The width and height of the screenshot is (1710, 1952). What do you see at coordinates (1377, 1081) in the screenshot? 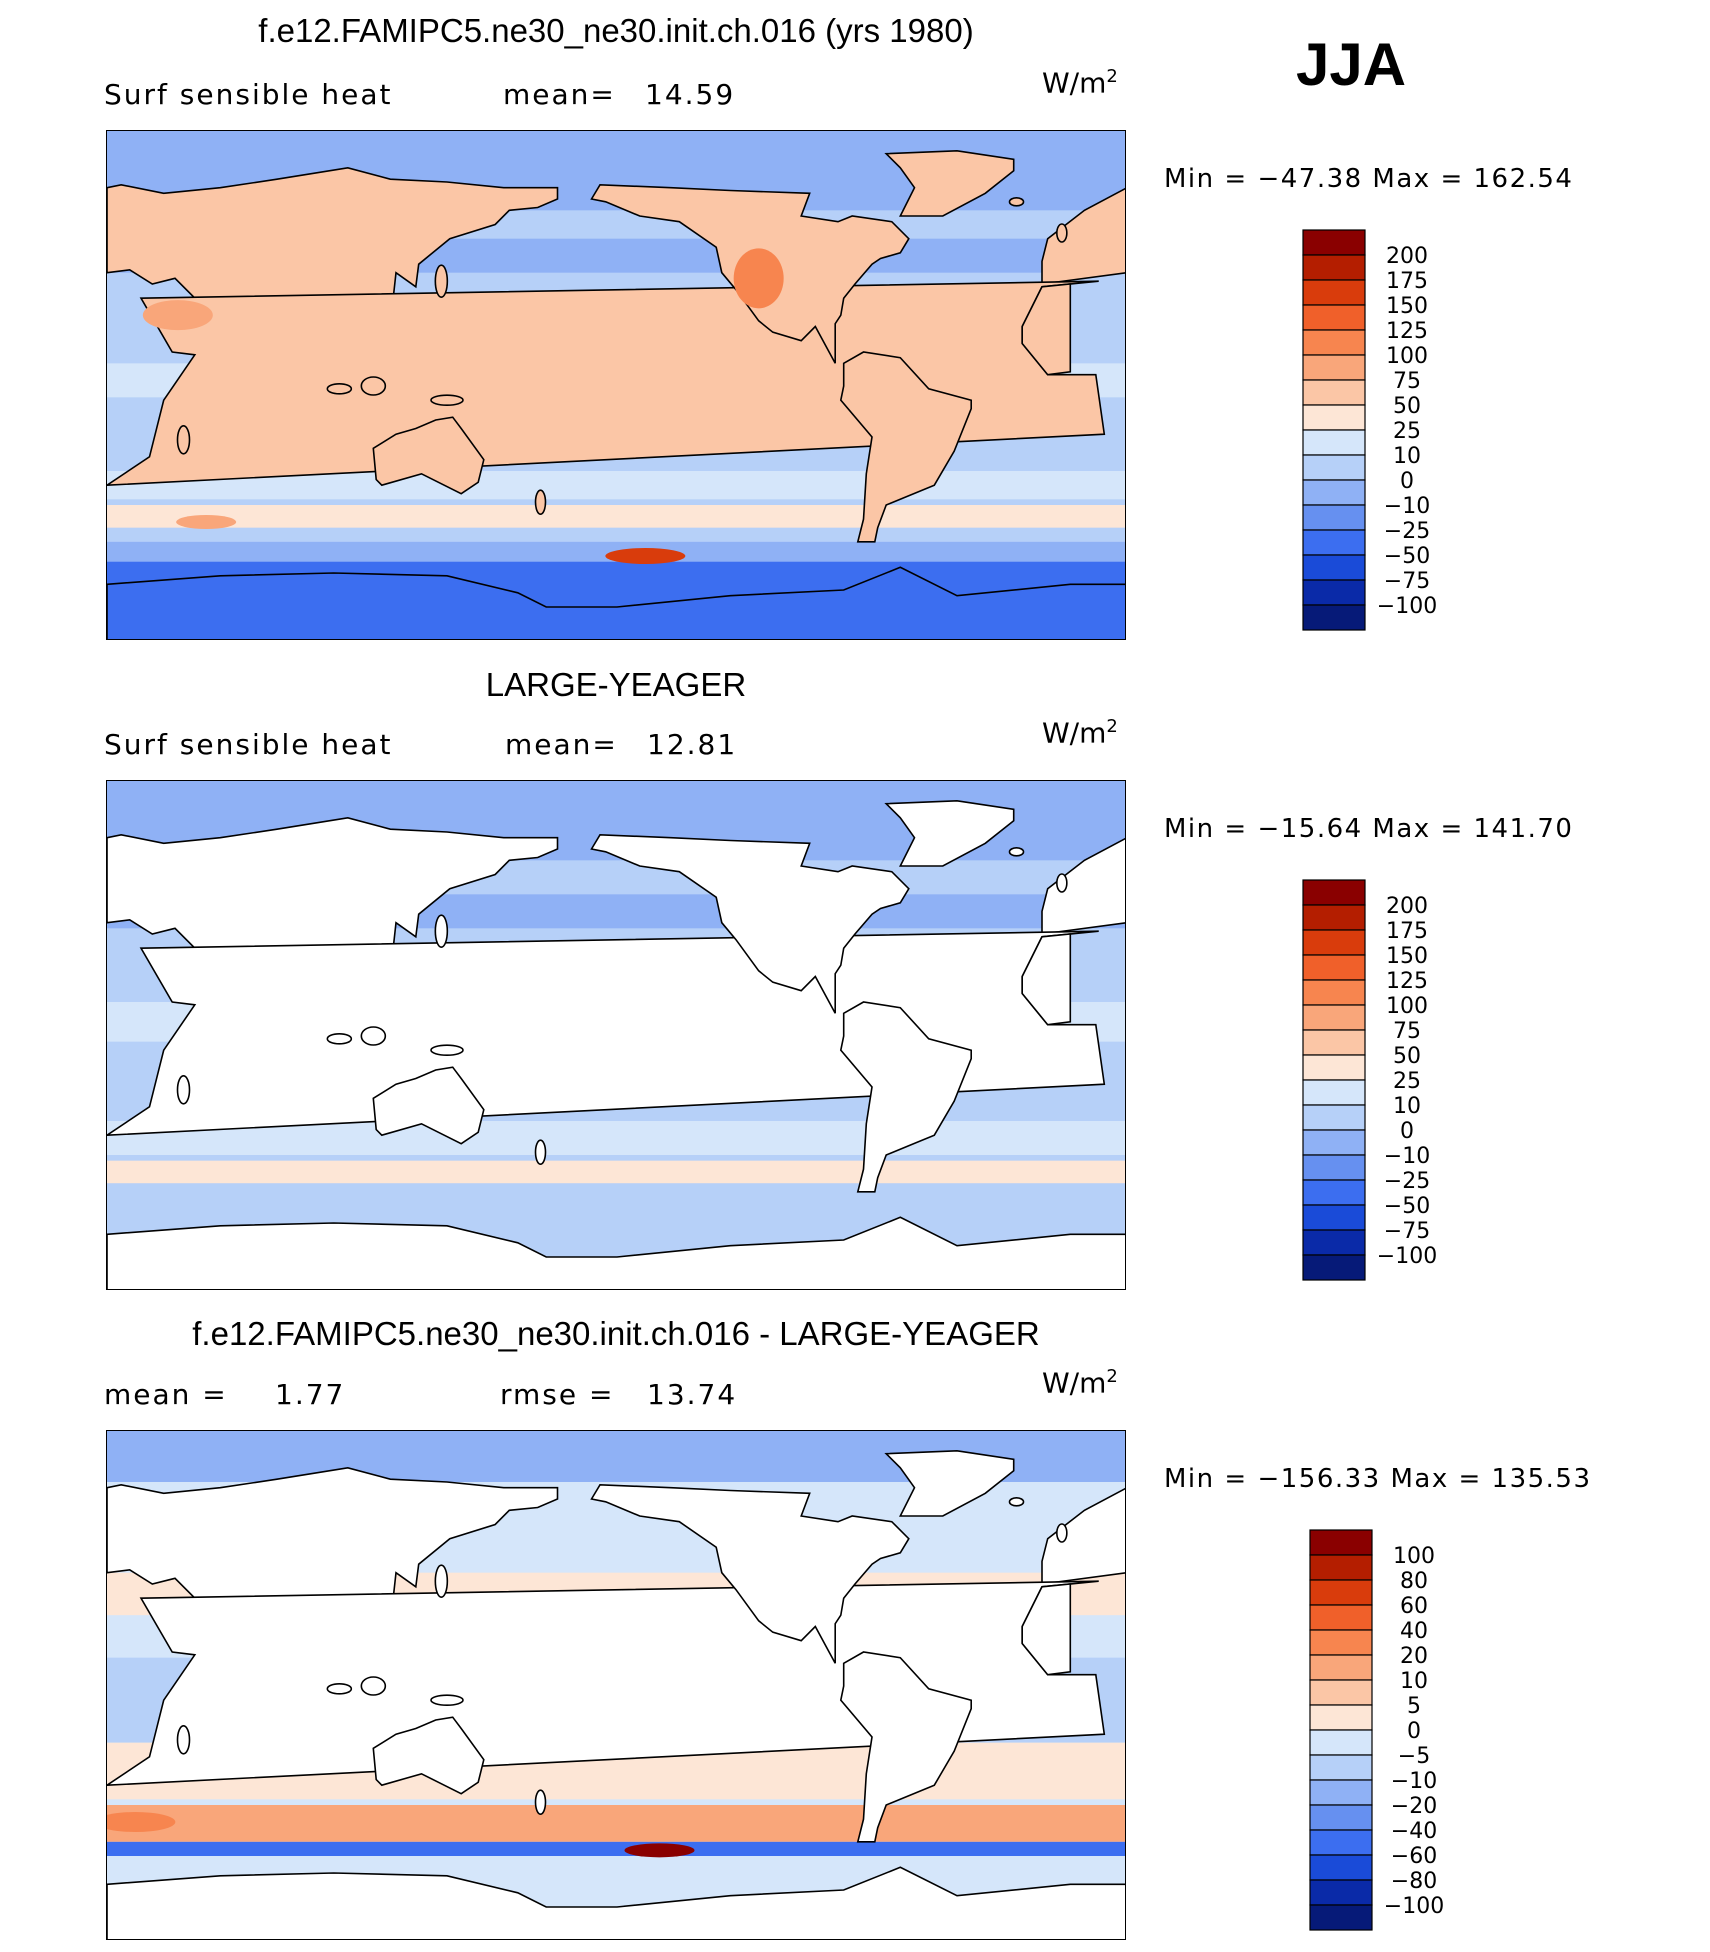
I see `panel-2-colorbar: 200 175 150 125 100 75 50 25 10 0 −10 −25 −50 −75 −100` at bounding box center [1377, 1081].